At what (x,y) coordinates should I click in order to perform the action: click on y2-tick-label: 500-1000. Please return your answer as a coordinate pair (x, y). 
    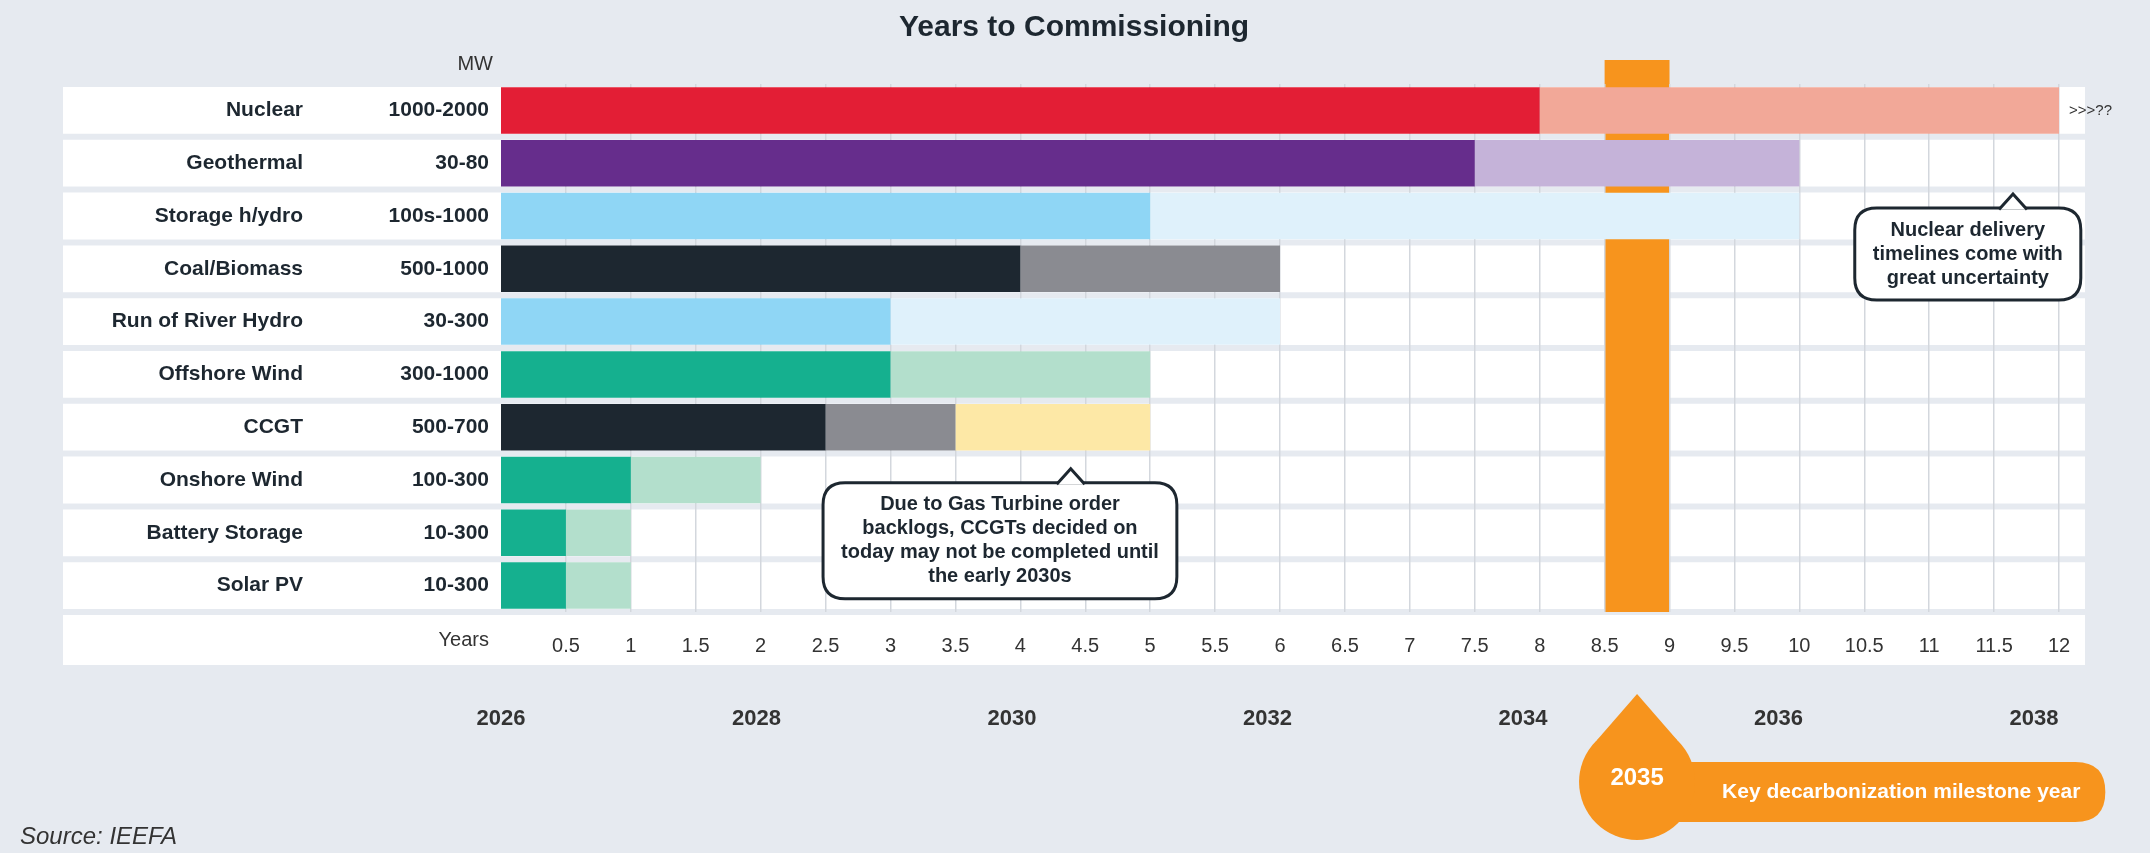
    Looking at the image, I should click on (444, 267).